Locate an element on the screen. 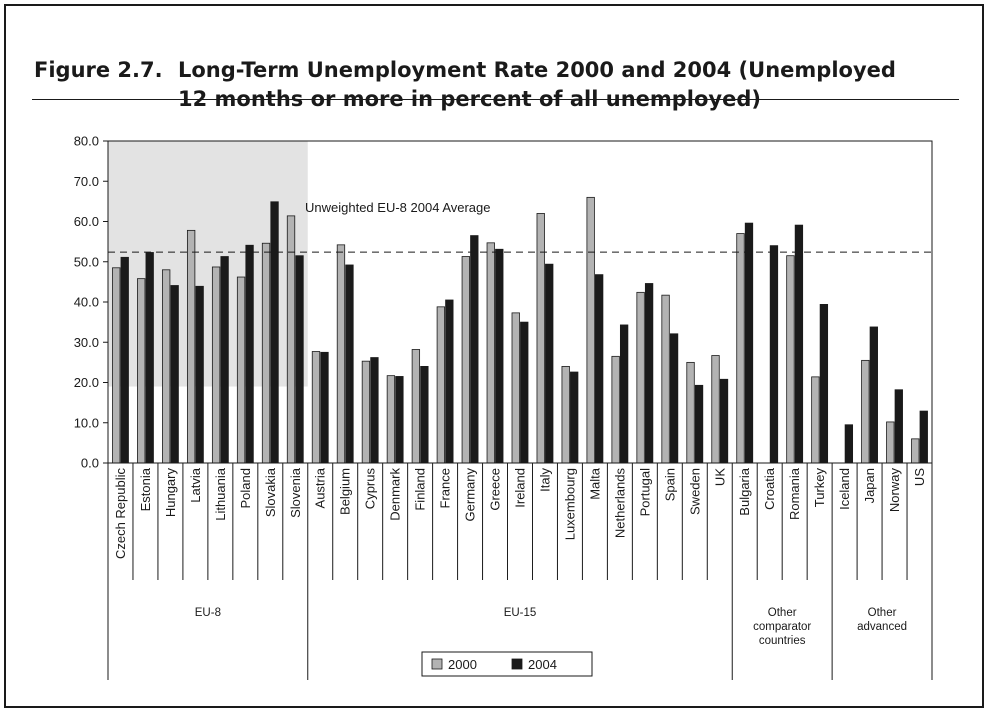 Image resolution: width=989 pixels, height=712 pixels. category-label: Latvia is located at coordinates (195, 484).